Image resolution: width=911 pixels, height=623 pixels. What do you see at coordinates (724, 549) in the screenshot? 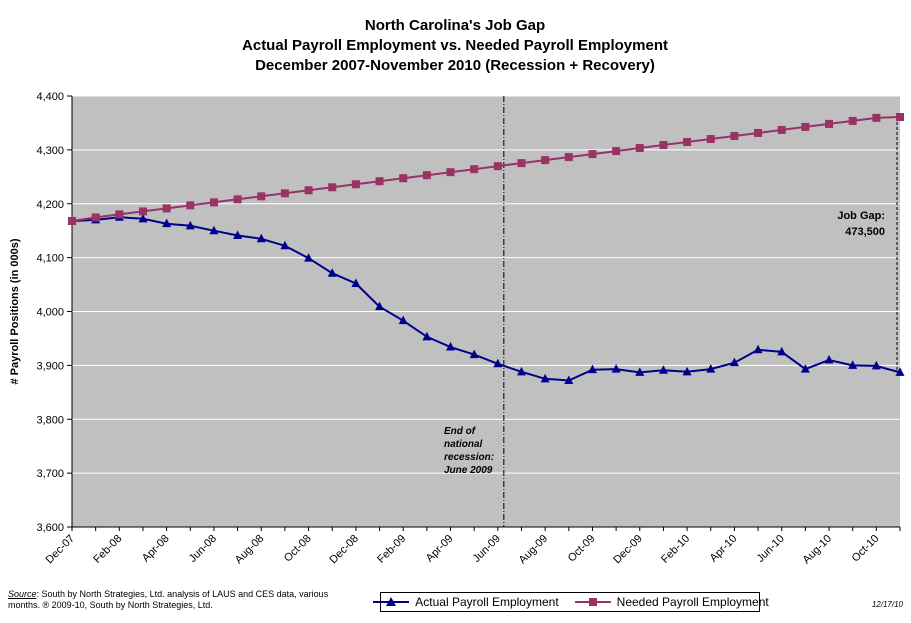
I see `x-tick-label: Apr-10` at bounding box center [724, 549].